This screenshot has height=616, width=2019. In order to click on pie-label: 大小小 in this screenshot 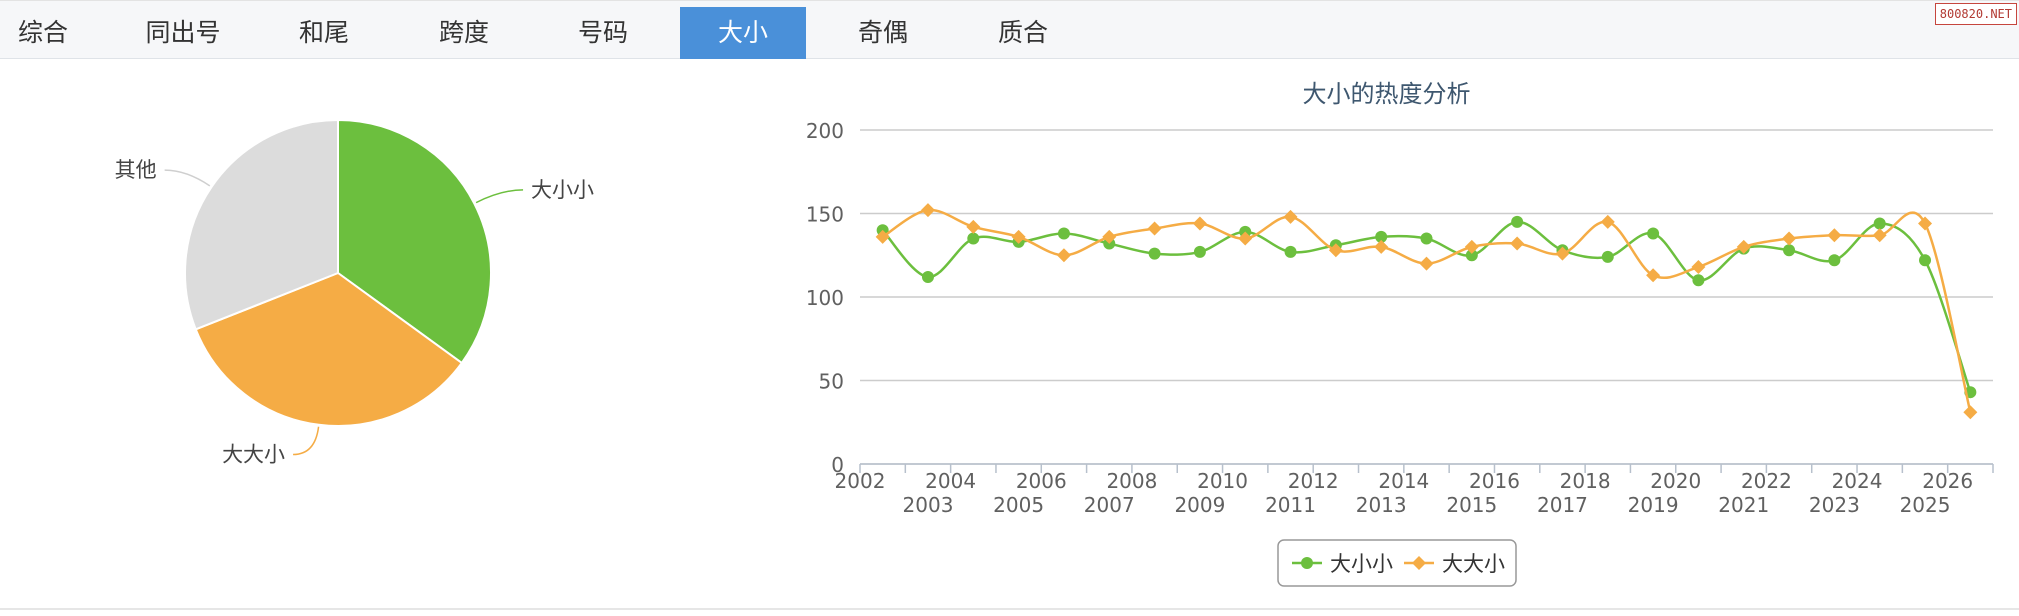, I will do `click(562, 190)`.